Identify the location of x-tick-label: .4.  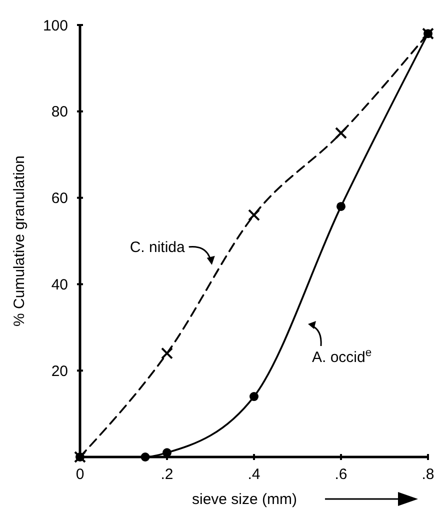
(254, 474).